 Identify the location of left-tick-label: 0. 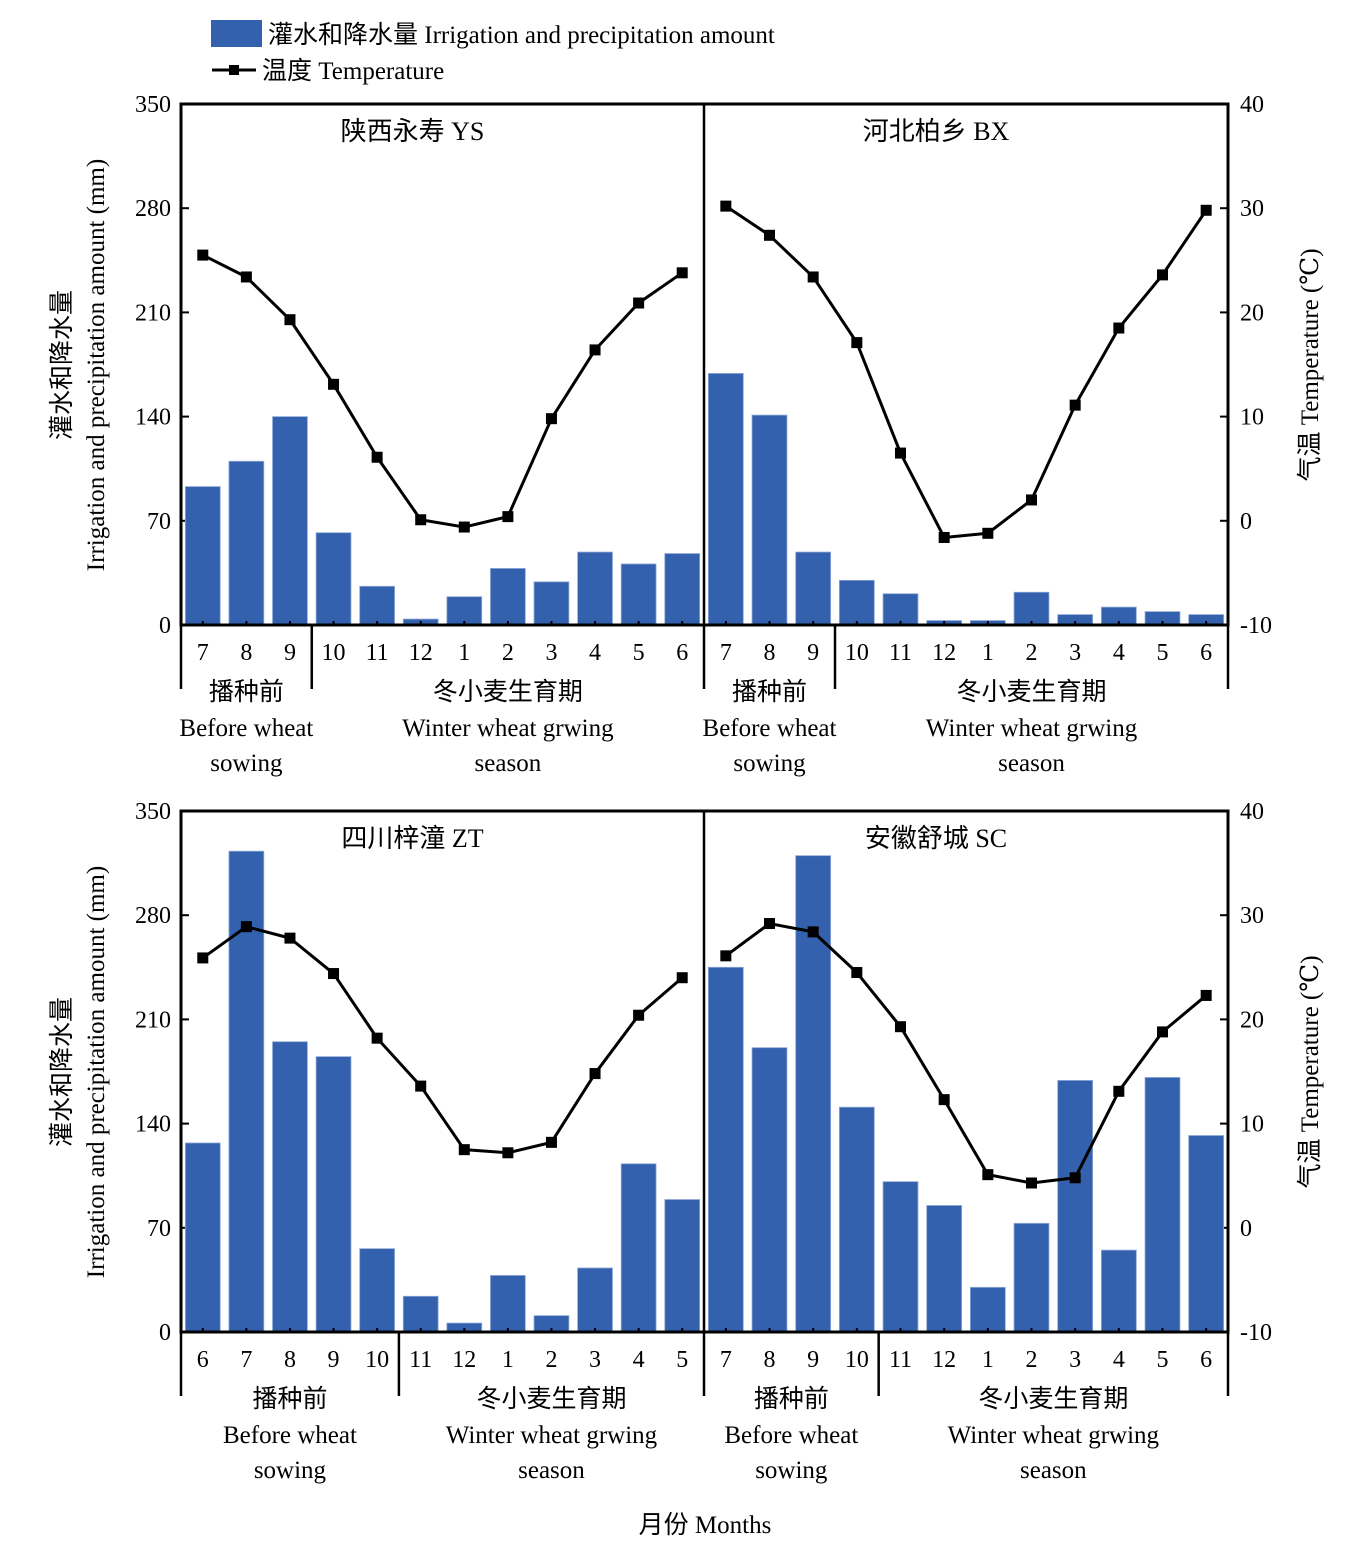
(165, 1333).